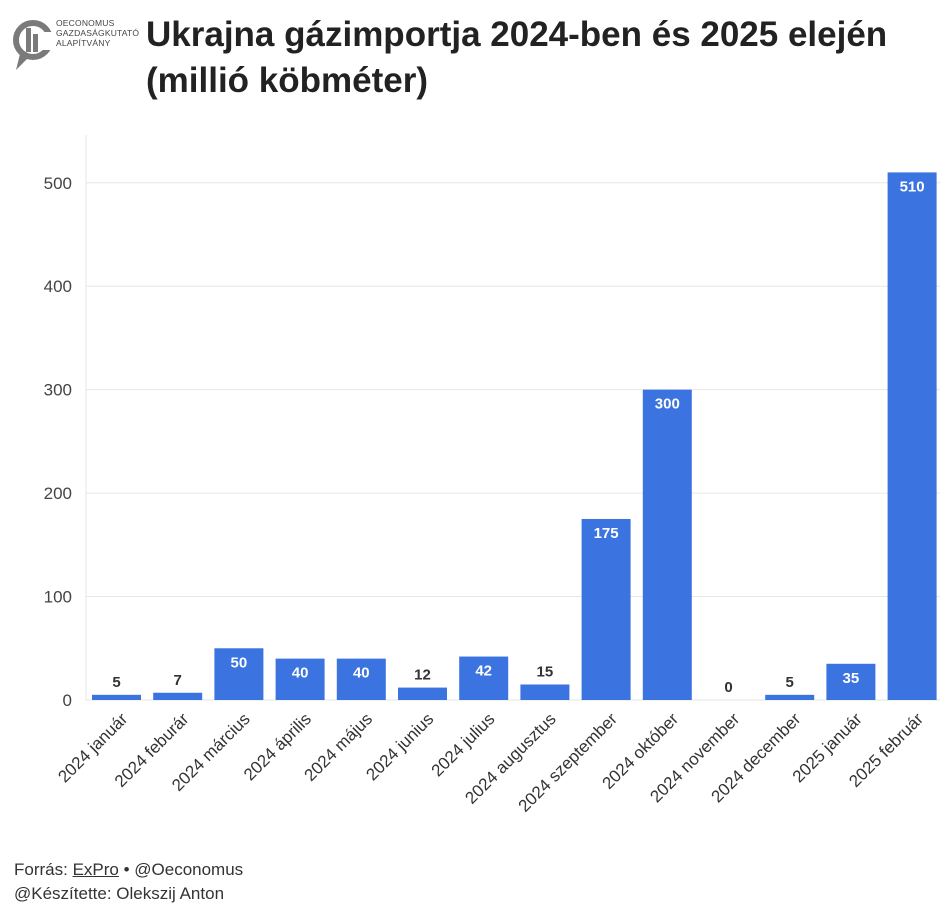  What do you see at coordinates (83, 43) in the screenshot?
I see `logo-line: ALAPÍTVÁNY` at bounding box center [83, 43].